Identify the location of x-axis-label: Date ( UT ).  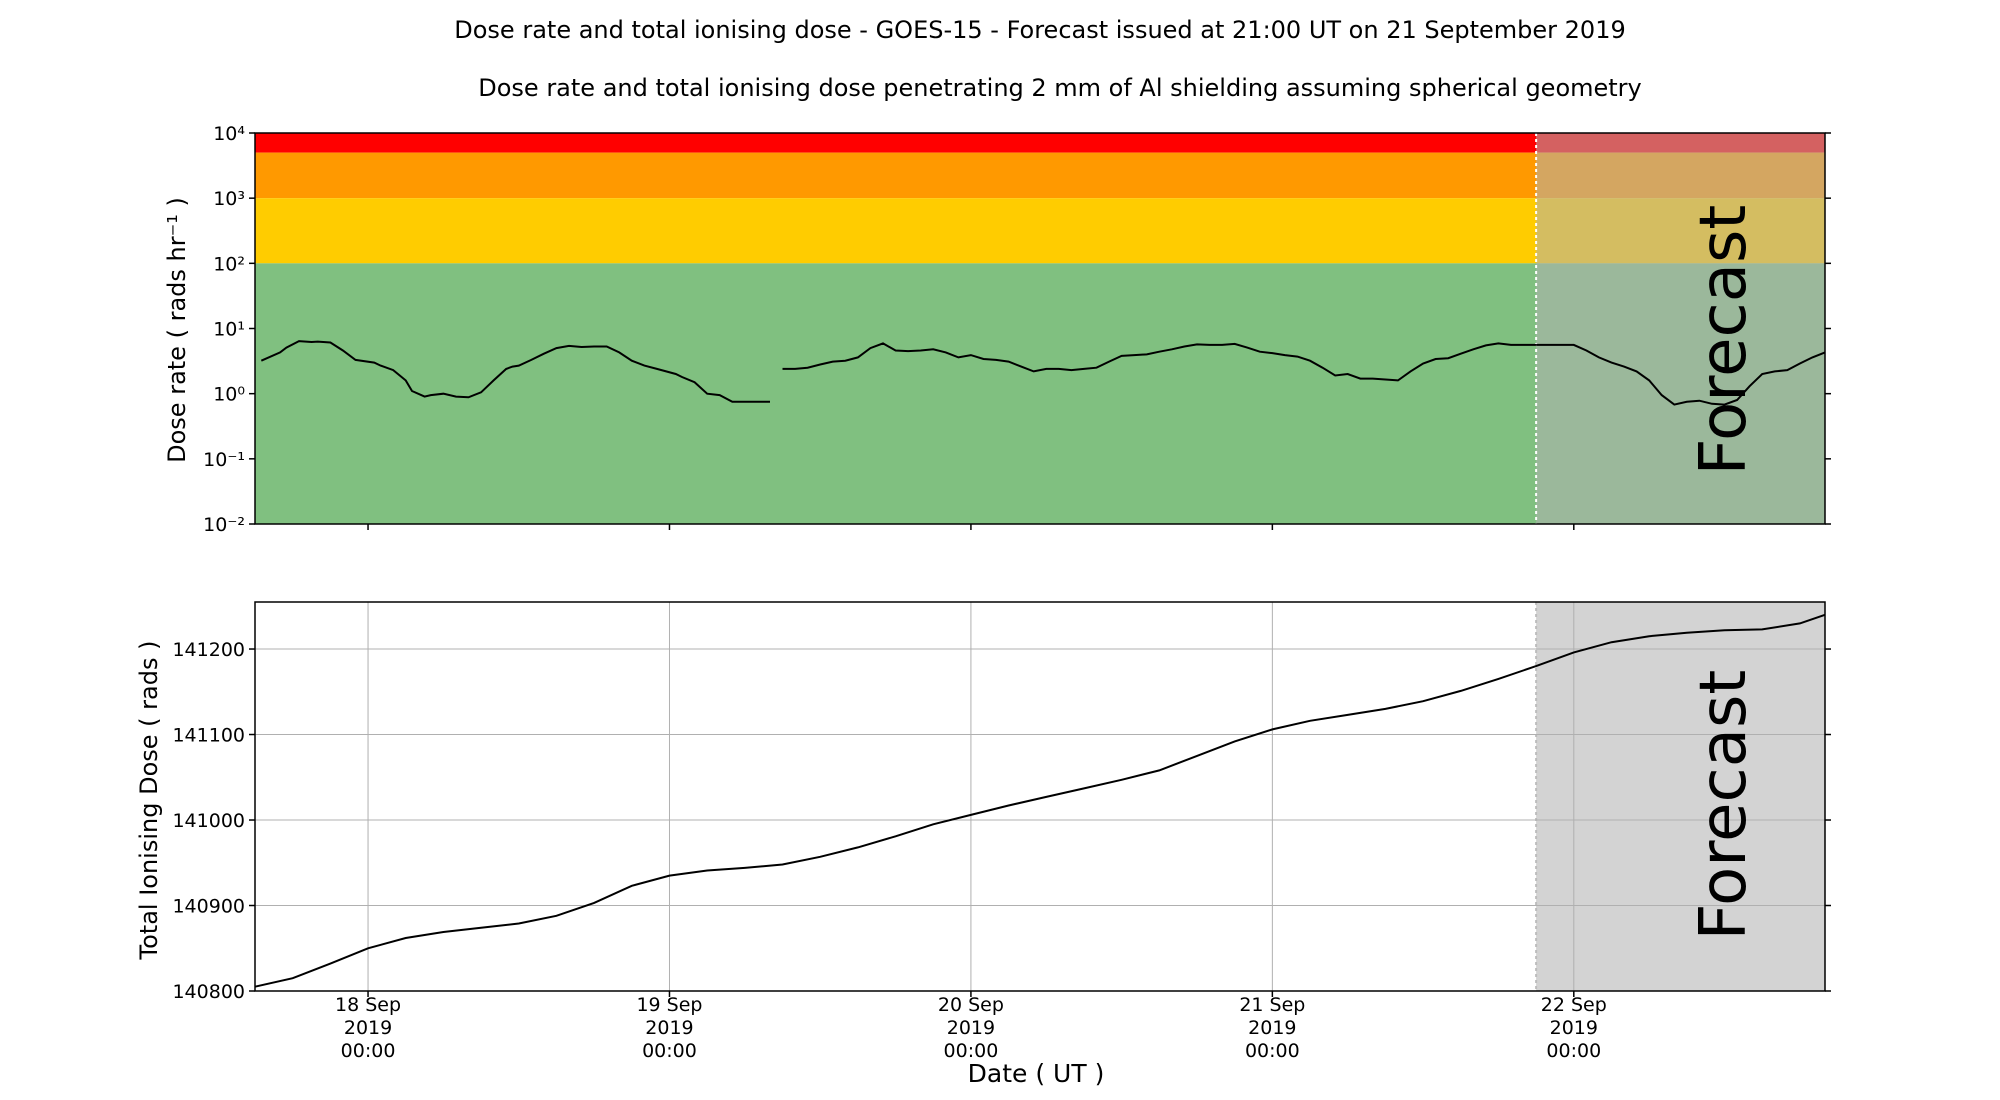
(1036, 1073).